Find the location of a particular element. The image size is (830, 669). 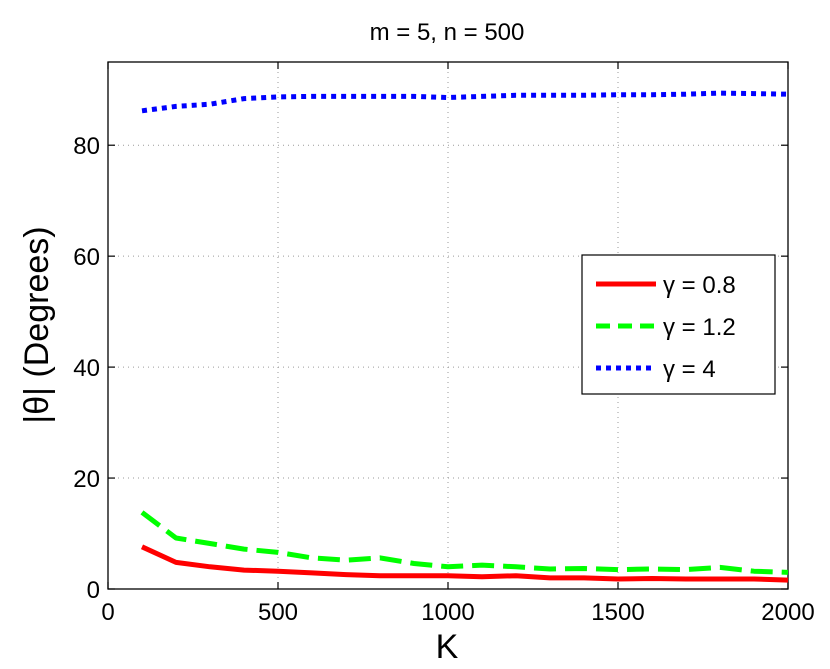

x-axis-title: K is located at coordinates (447, 647).